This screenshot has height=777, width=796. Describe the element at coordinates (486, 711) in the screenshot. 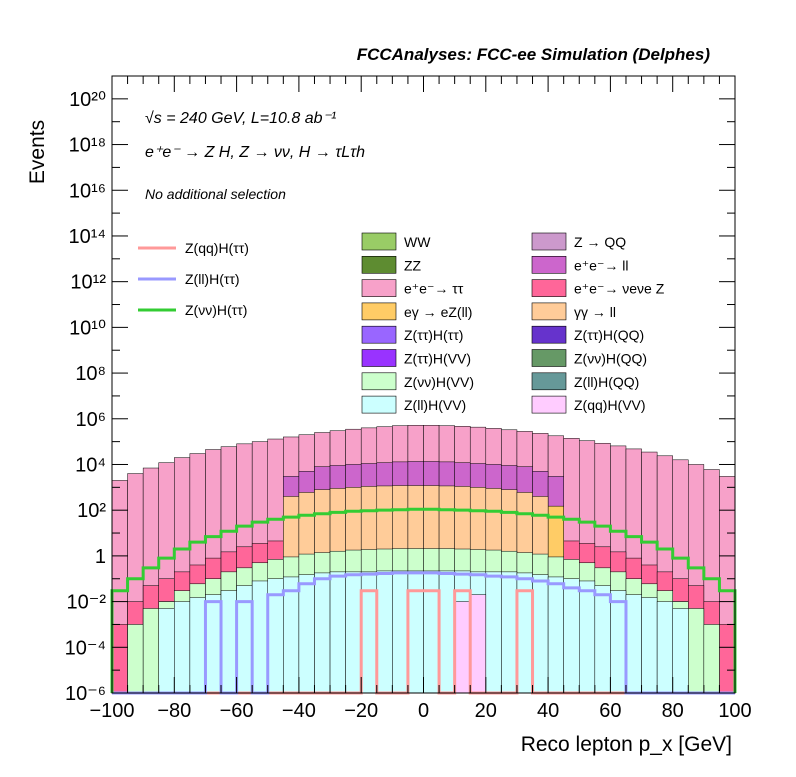

I see `x-tick-label: 20` at that location.